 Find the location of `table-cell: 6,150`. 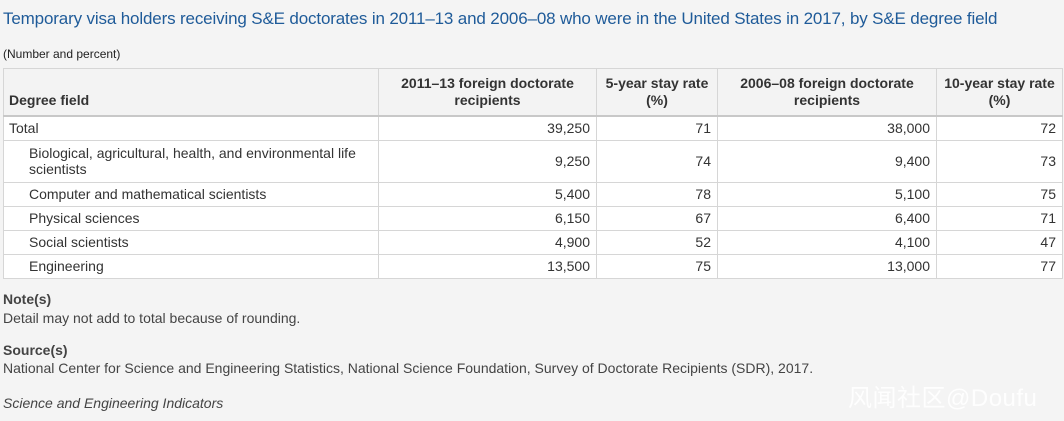

table-cell: 6,150 is located at coordinates (487, 218).